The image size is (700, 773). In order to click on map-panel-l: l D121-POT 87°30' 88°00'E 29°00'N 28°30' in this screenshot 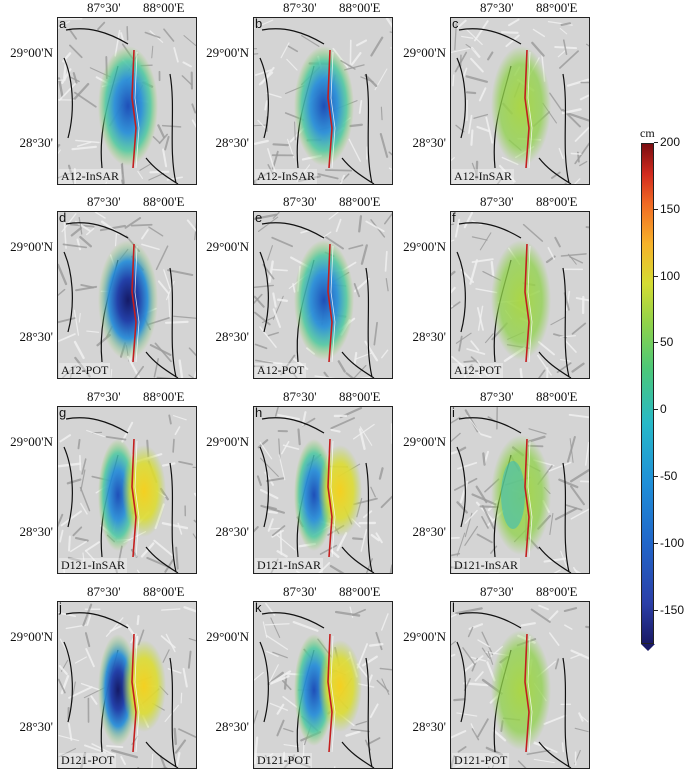, I will do `click(496, 676)`.